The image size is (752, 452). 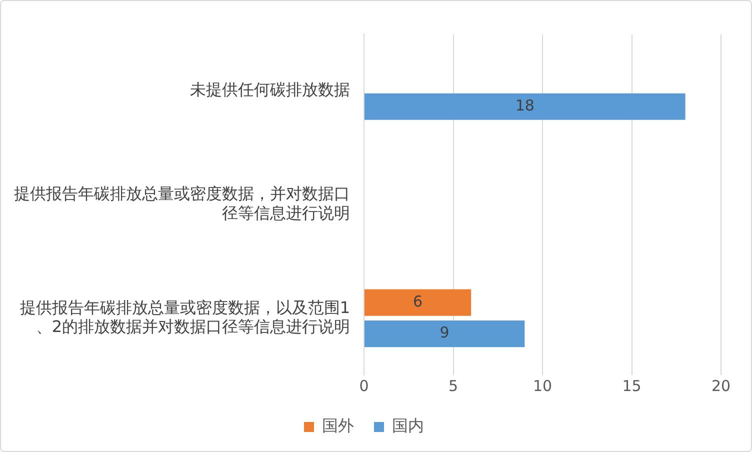 I want to click on data-label: 9, so click(x=445, y=333).